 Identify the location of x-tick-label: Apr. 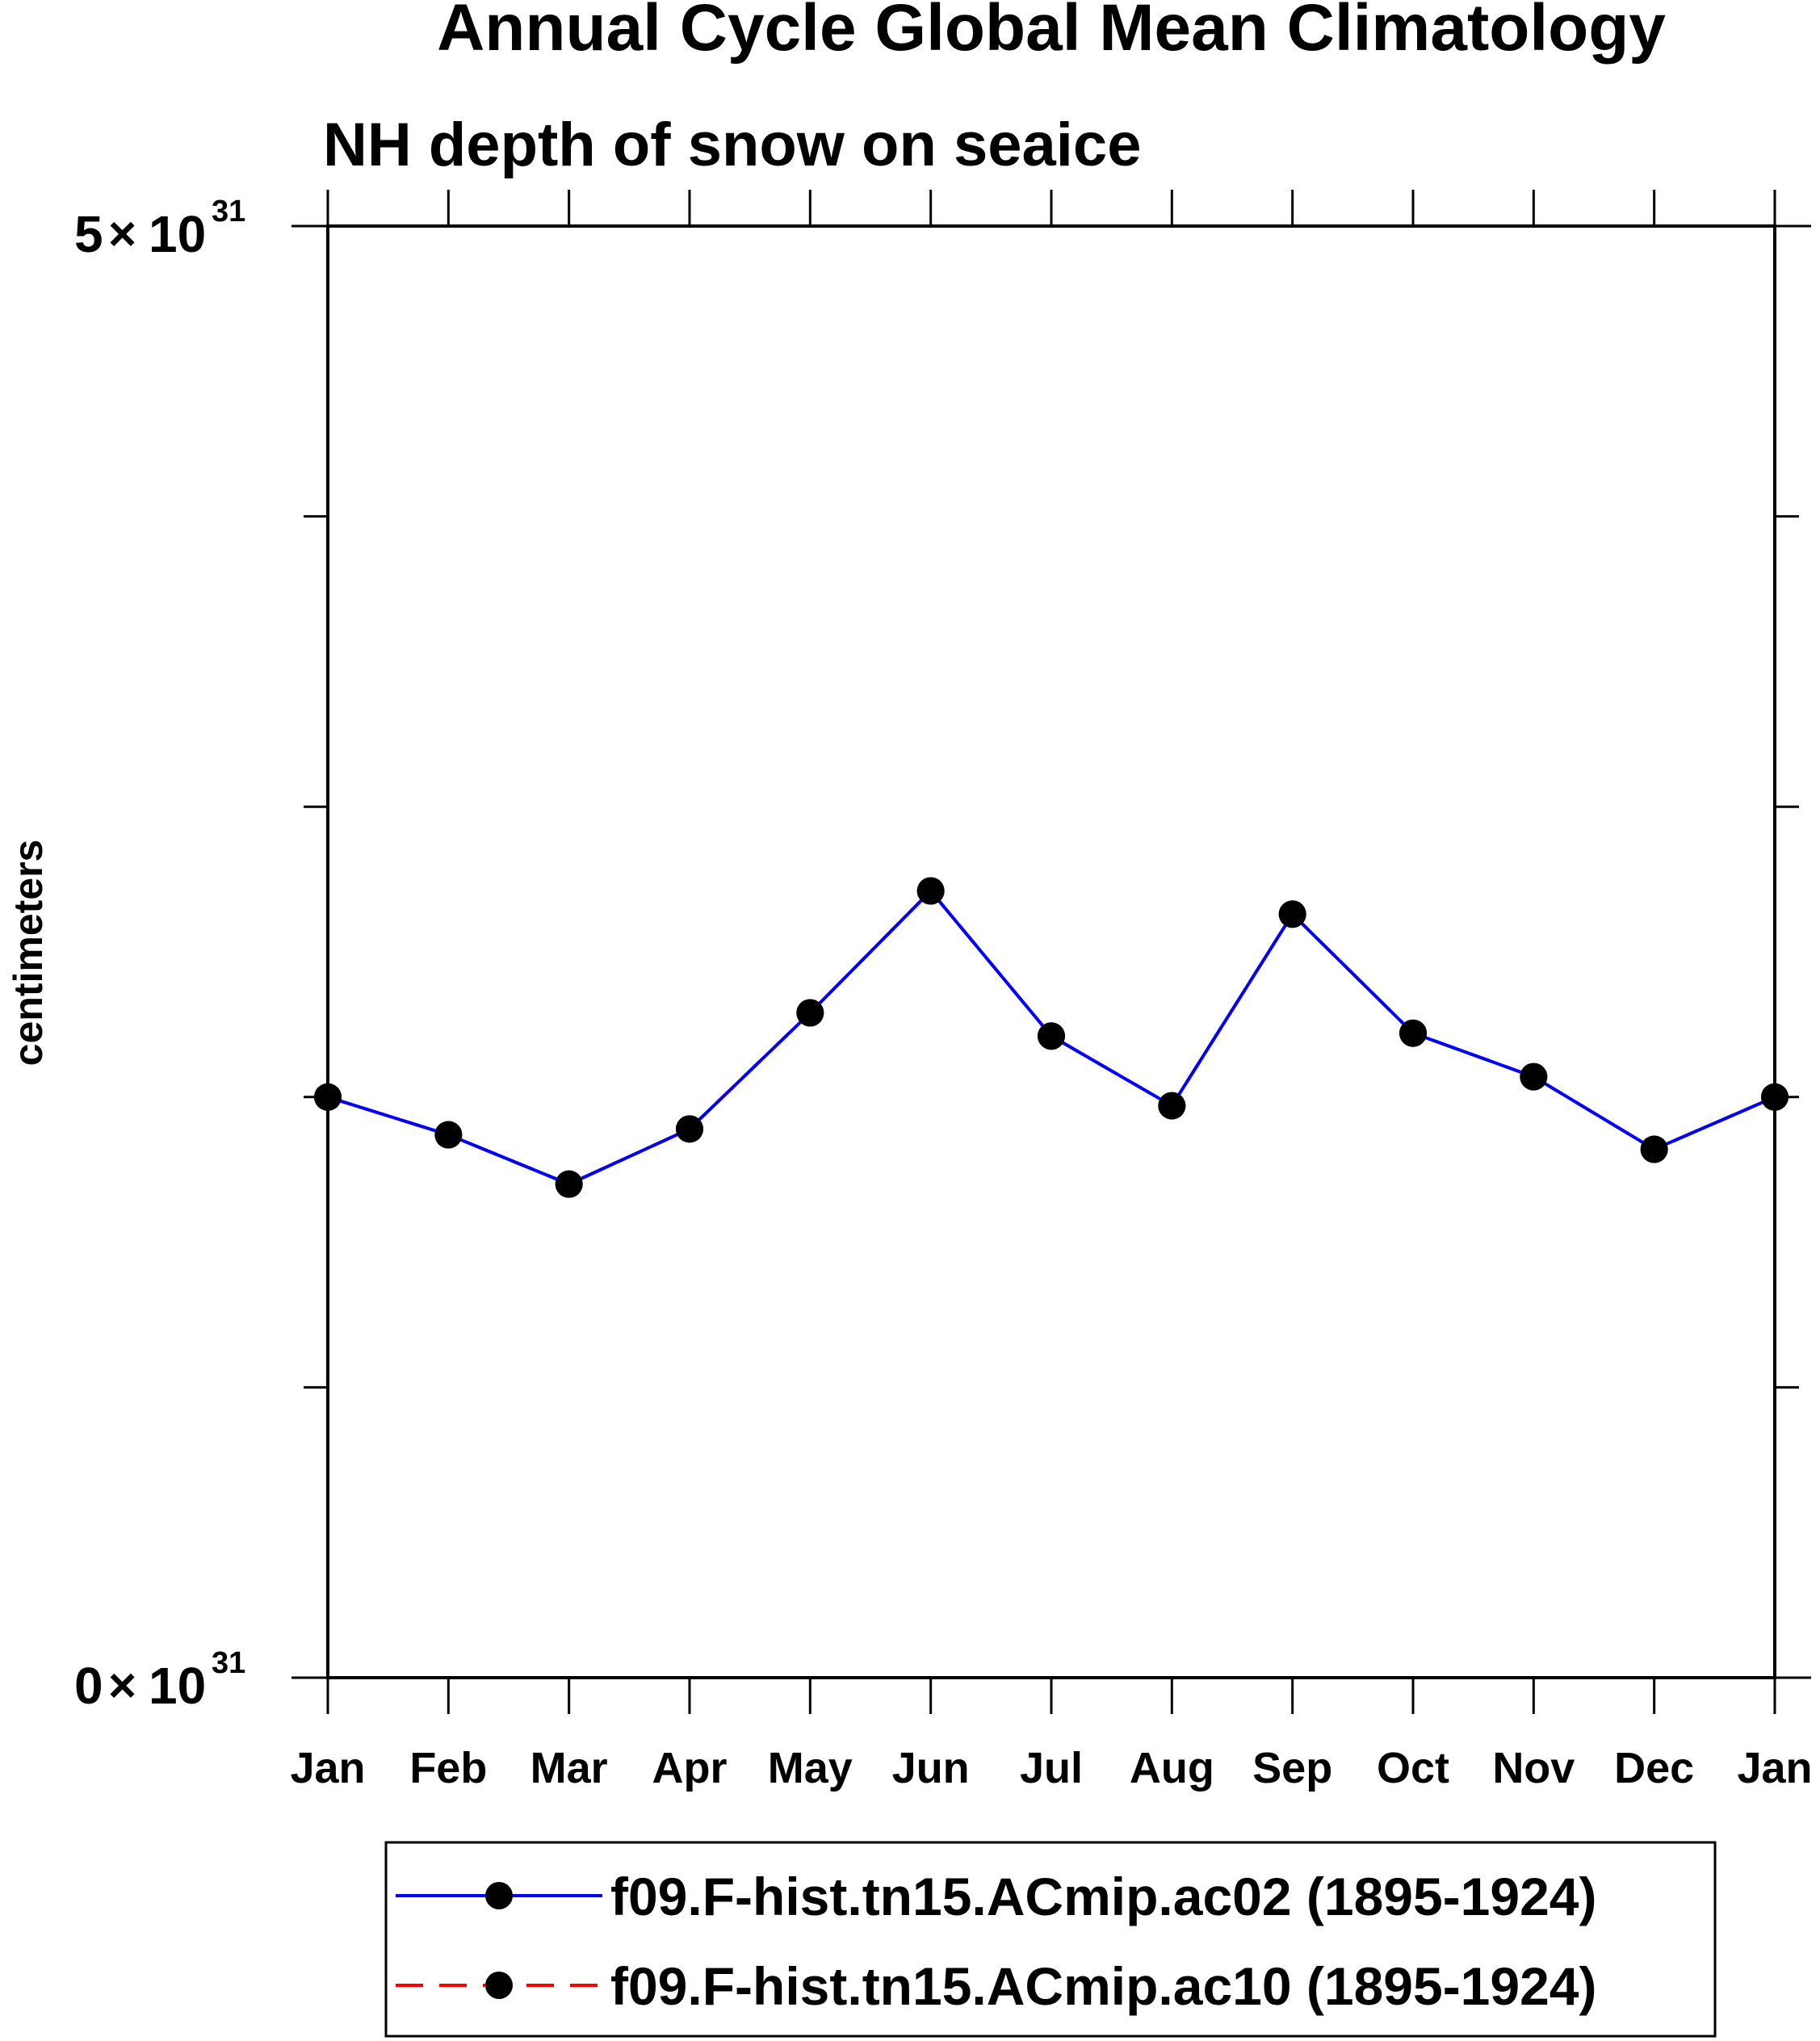
(690, 1768).